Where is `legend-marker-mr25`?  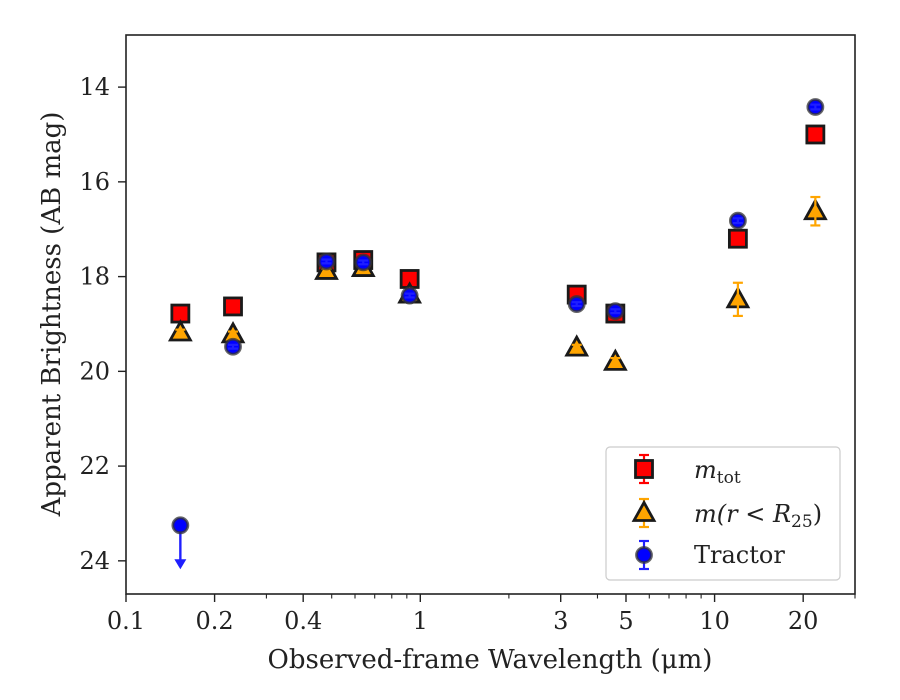 legend-marker-mr25 is located at coordinates (644, 513).